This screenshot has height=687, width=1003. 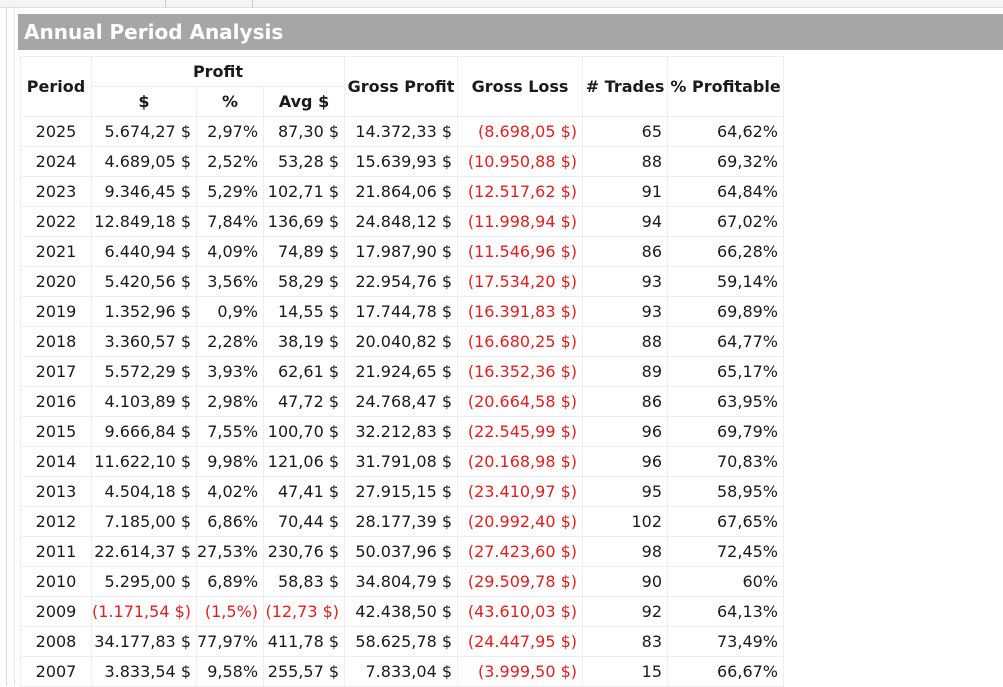 What do you see at coordinates (520, 461) in the screenshot?
I see `cell-gross-loss: (20.168,98 $)` at bounding box center [520, 461].